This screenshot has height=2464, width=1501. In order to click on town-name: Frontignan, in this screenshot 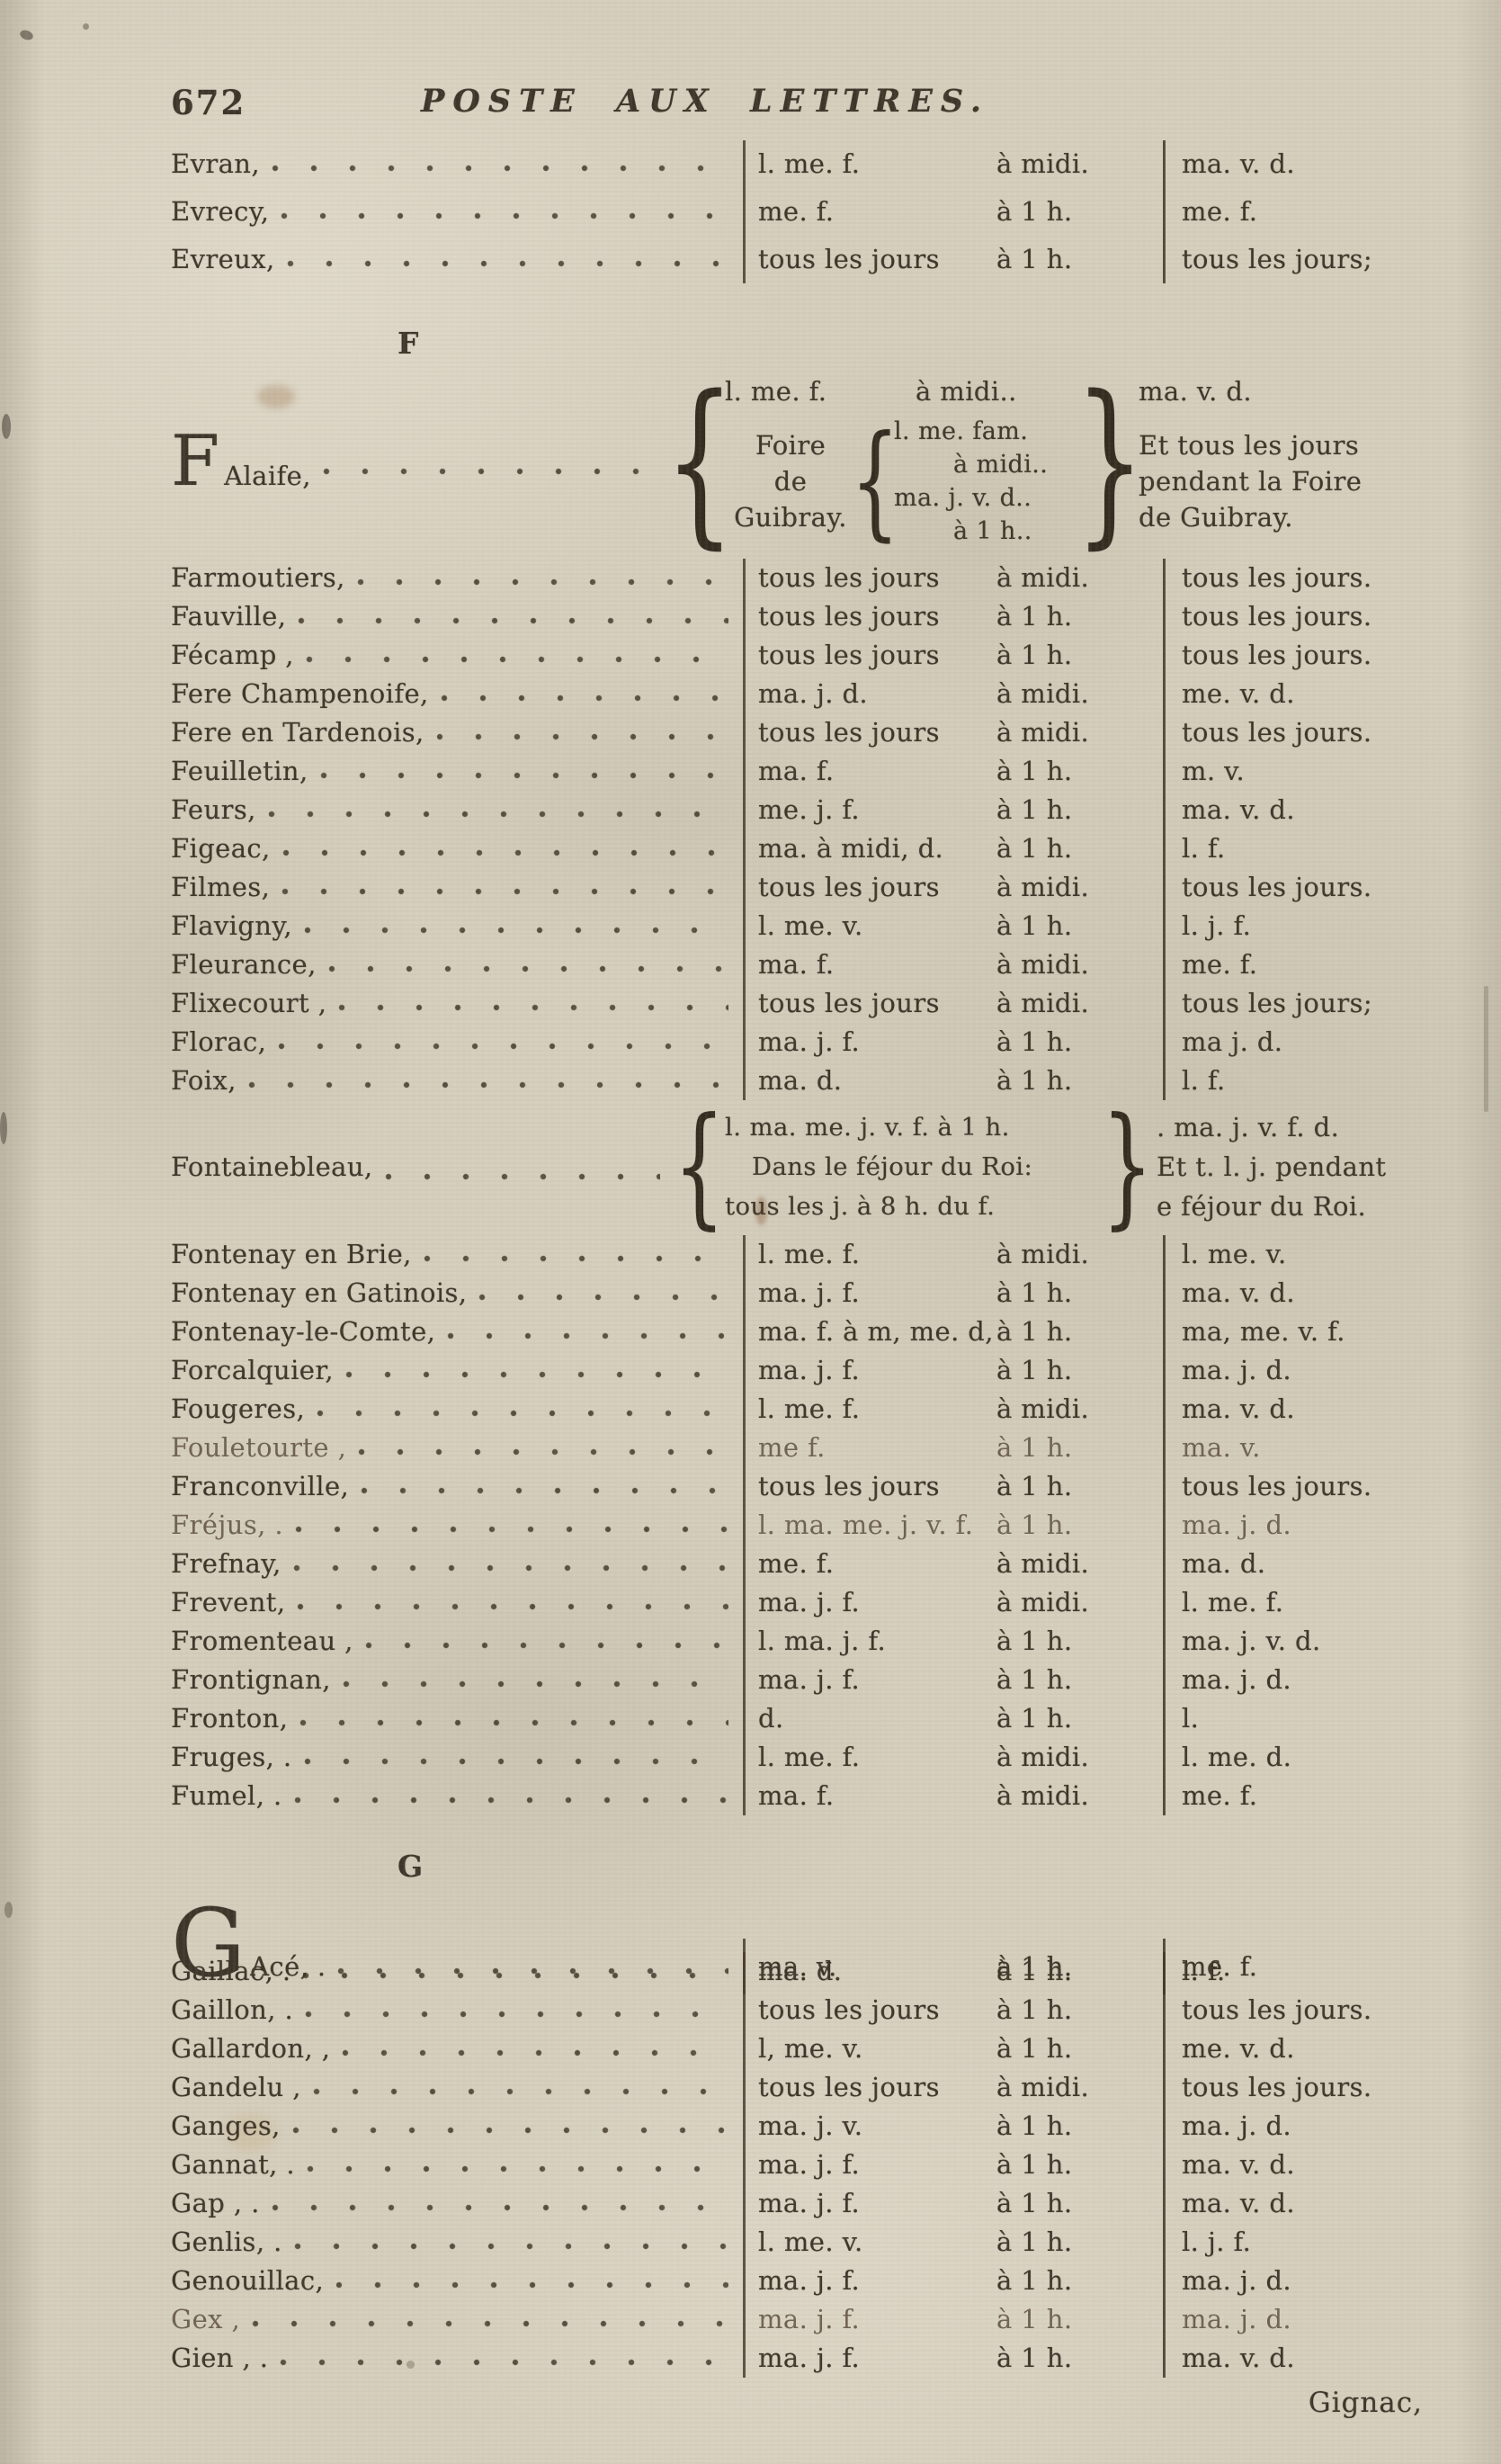, I will do `click(251, 1679)`.